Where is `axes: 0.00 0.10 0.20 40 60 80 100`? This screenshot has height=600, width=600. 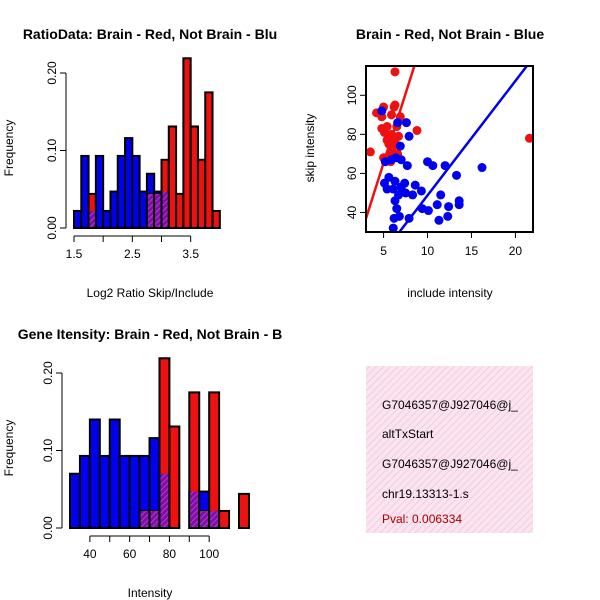 axes: 0.00 0.10 0.20 40 60 80 100 is located at coordinates (130, 461).